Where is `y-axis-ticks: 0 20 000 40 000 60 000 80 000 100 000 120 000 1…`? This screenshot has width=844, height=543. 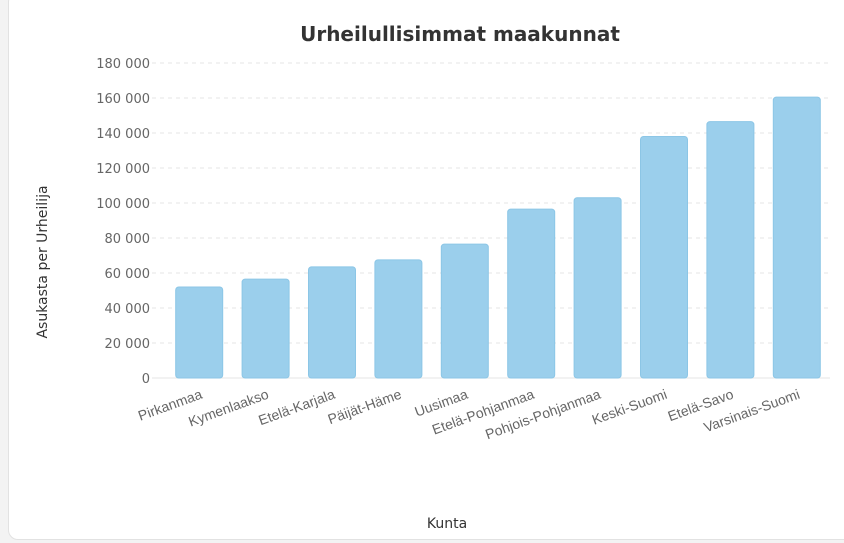 y-axis-ticks: 0 20 000 40 000 60 000 80 000 100 000 120 000 1… is located at coordinates (123, 222).